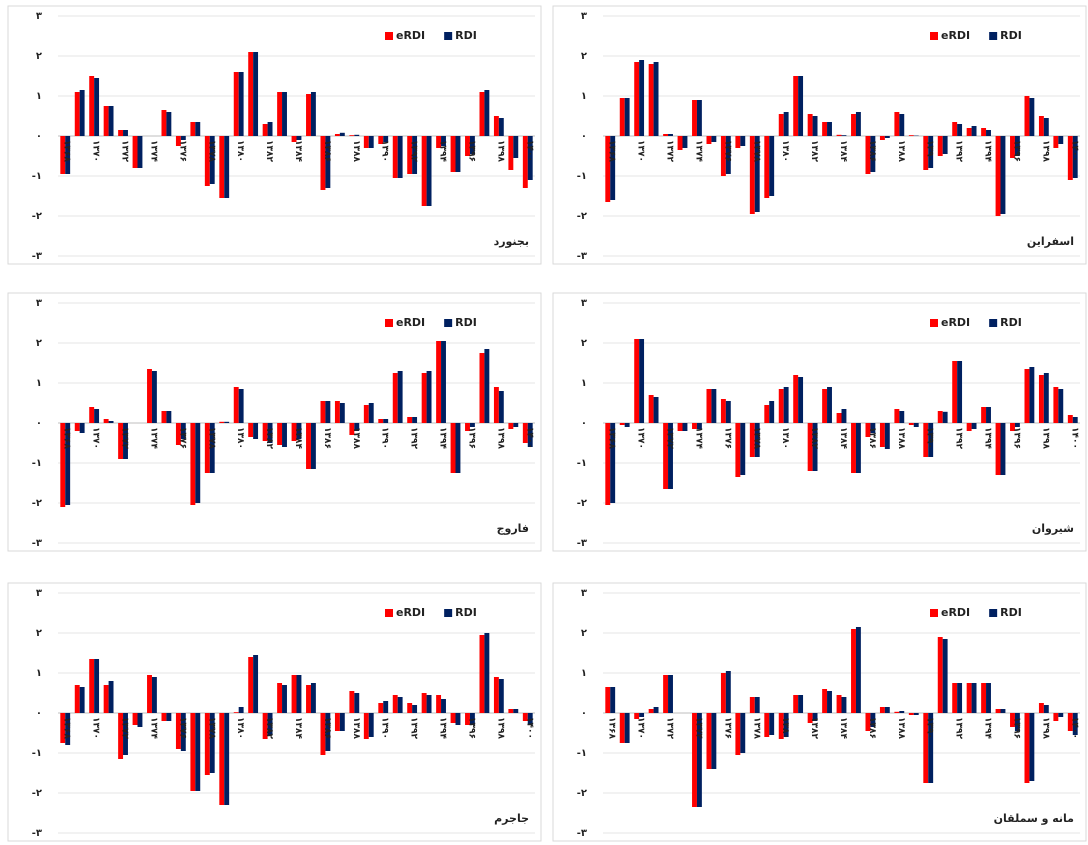  I want to click on chart-title: شیروان, so click(1053, 528).